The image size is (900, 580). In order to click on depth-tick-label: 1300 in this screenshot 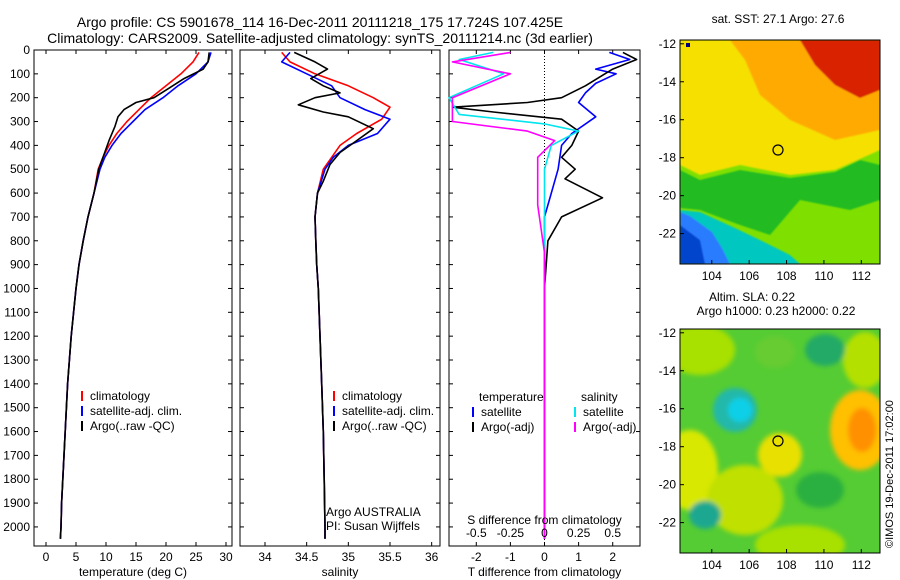, I will do `click(16, 360)`.